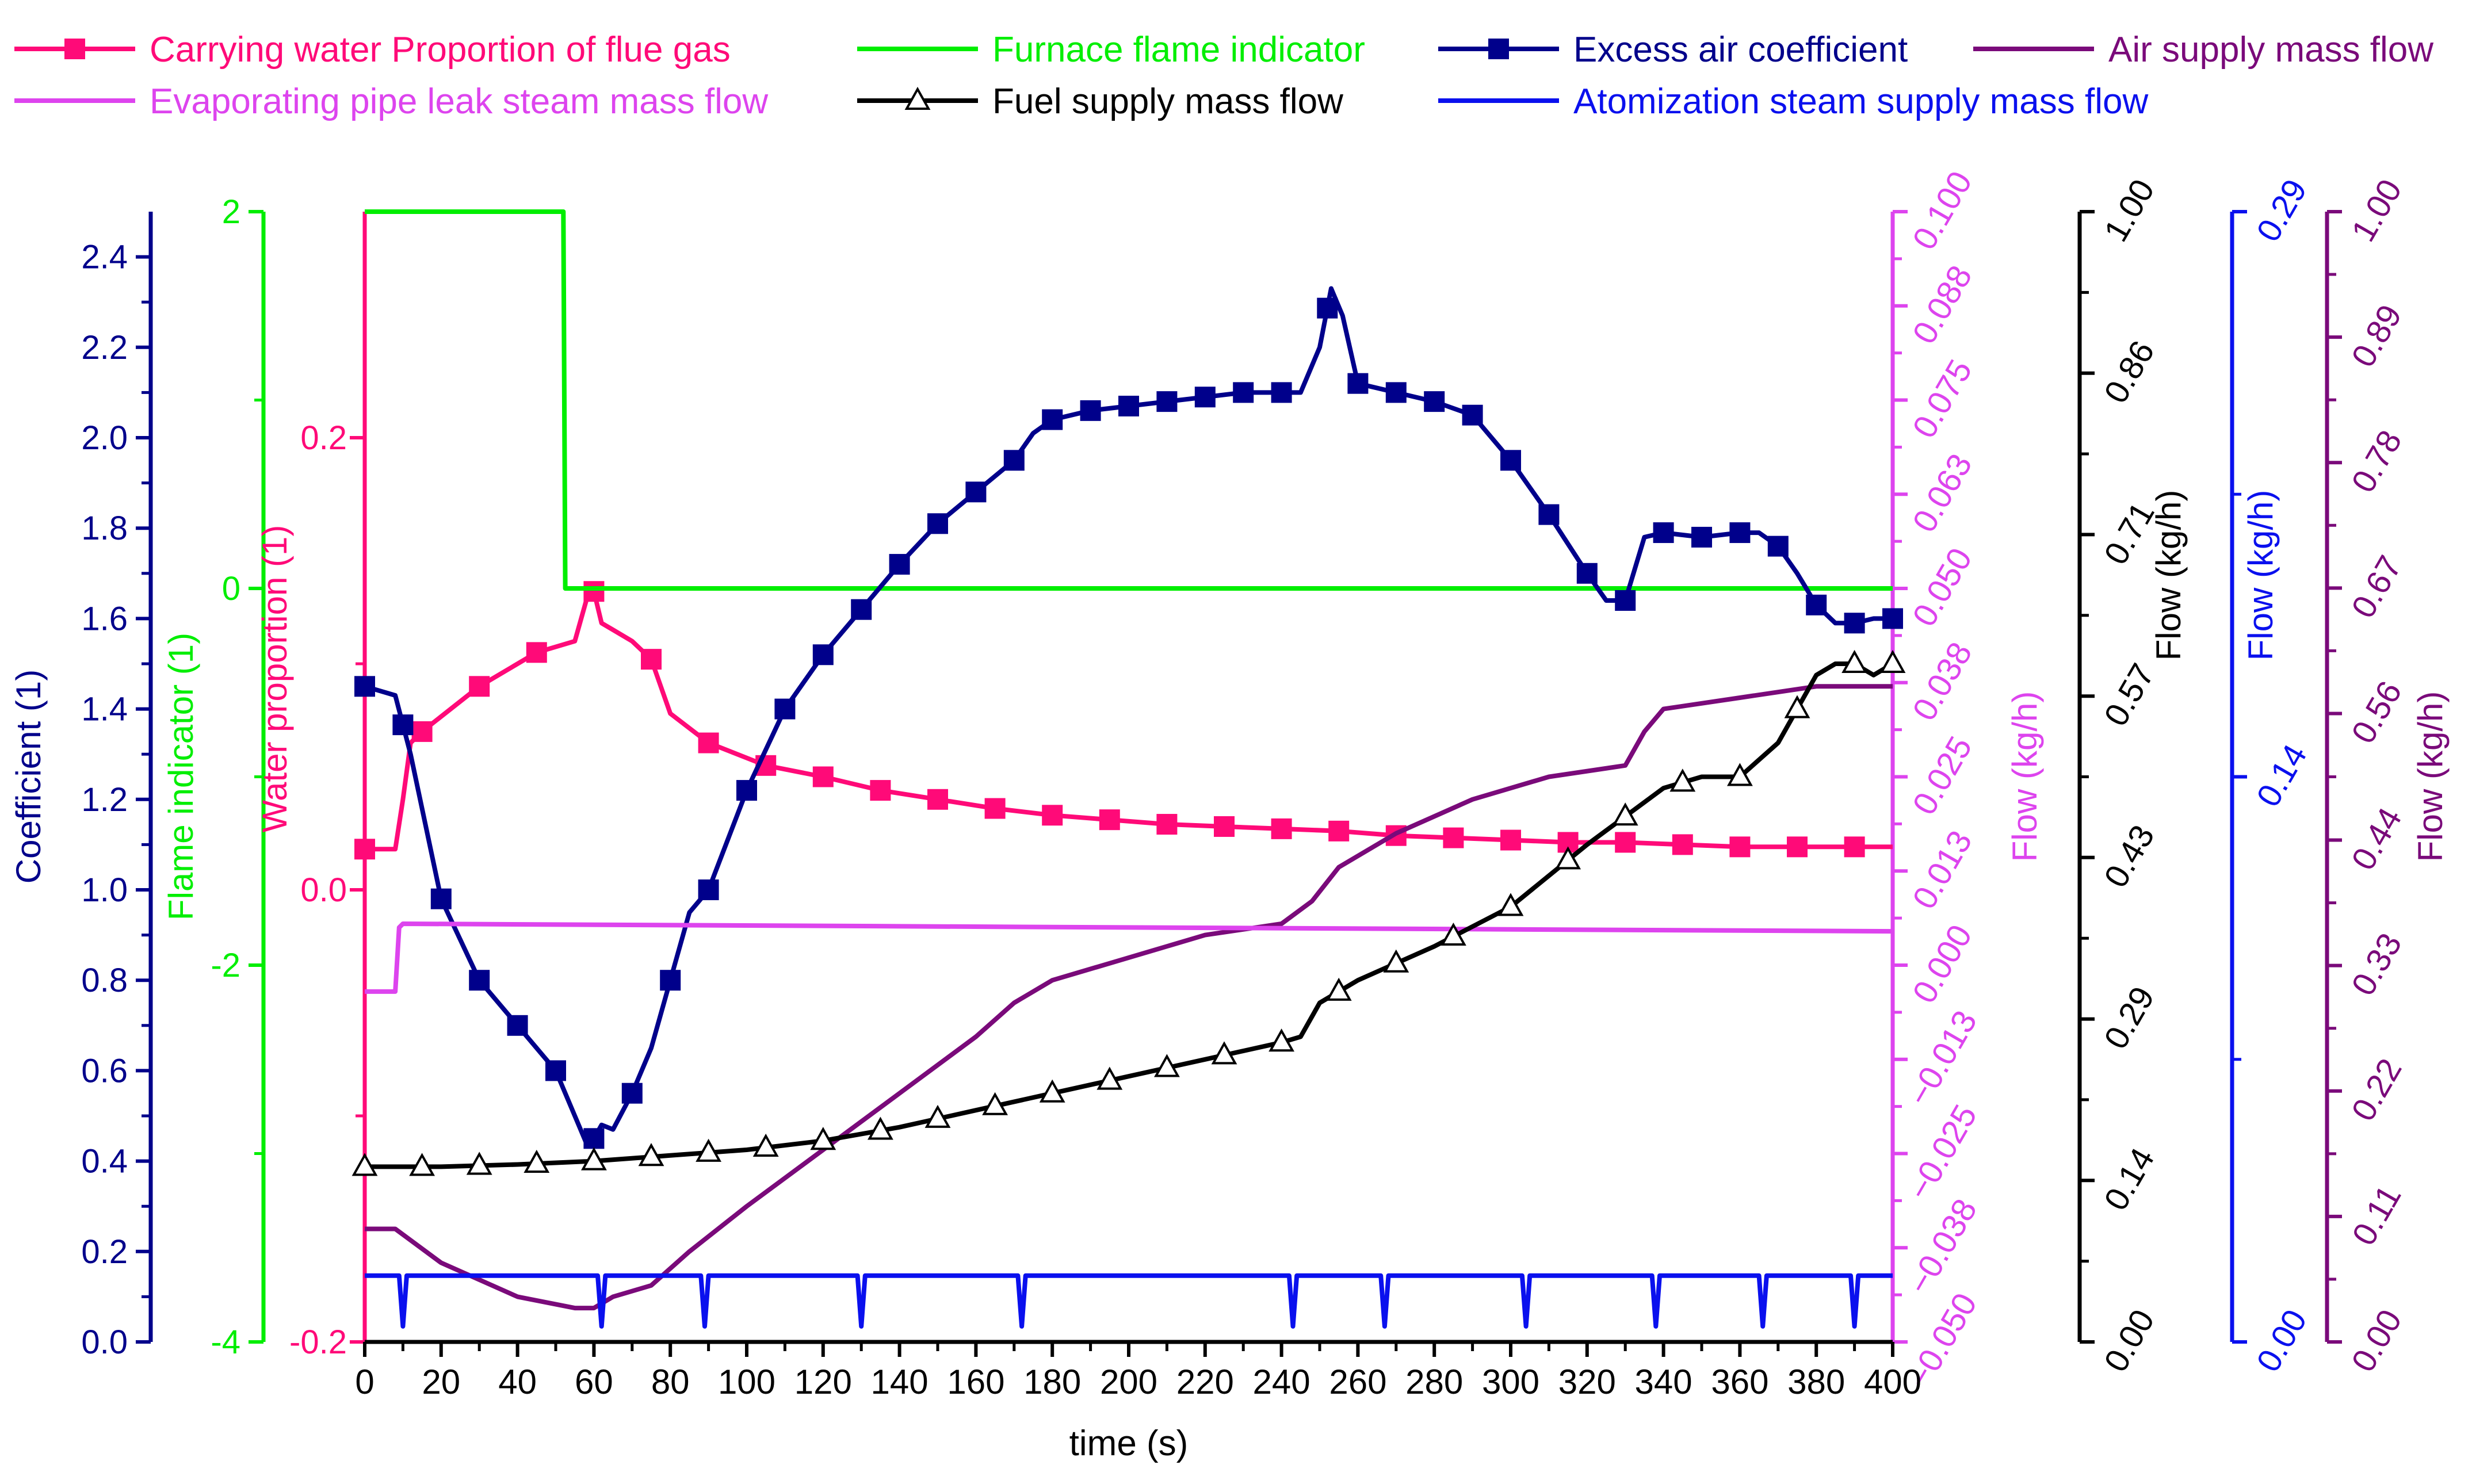 This screenshot has width=2472, height=1484. Describe the element at coordinates (105, 528) in the screenshot. I see `axis-tick-label-coef: 1.8` at that location.